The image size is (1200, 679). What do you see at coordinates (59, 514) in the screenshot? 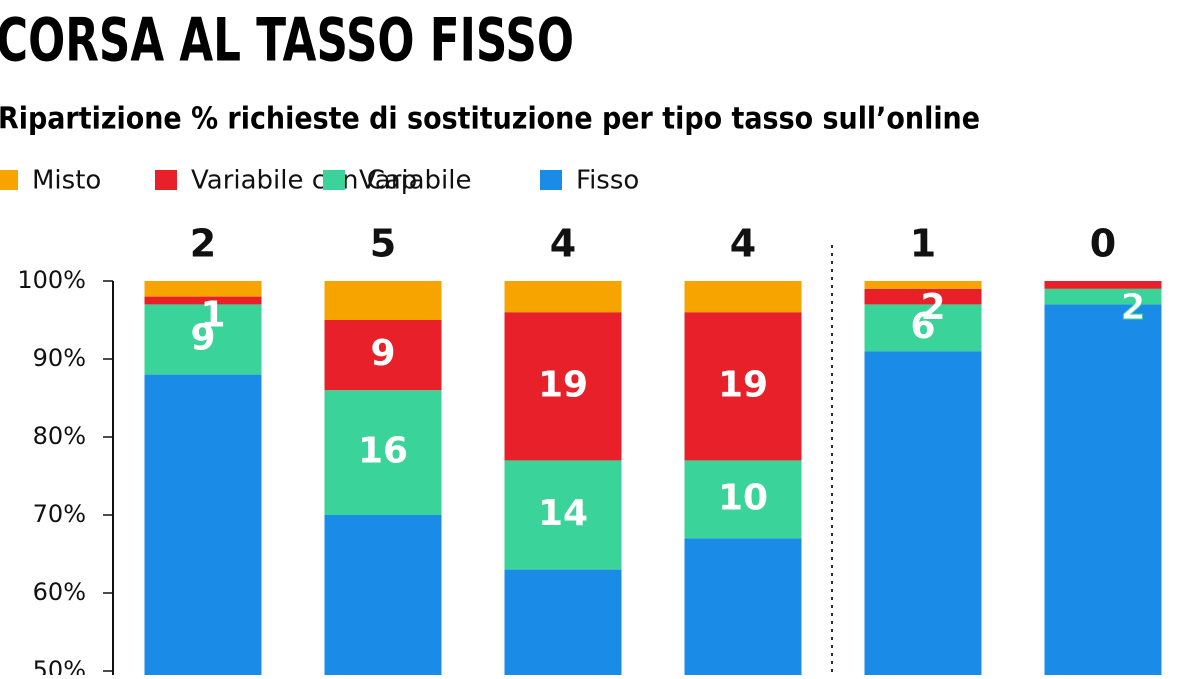
I see `y-tick-label: 70%` at bounding box center [59, 514].